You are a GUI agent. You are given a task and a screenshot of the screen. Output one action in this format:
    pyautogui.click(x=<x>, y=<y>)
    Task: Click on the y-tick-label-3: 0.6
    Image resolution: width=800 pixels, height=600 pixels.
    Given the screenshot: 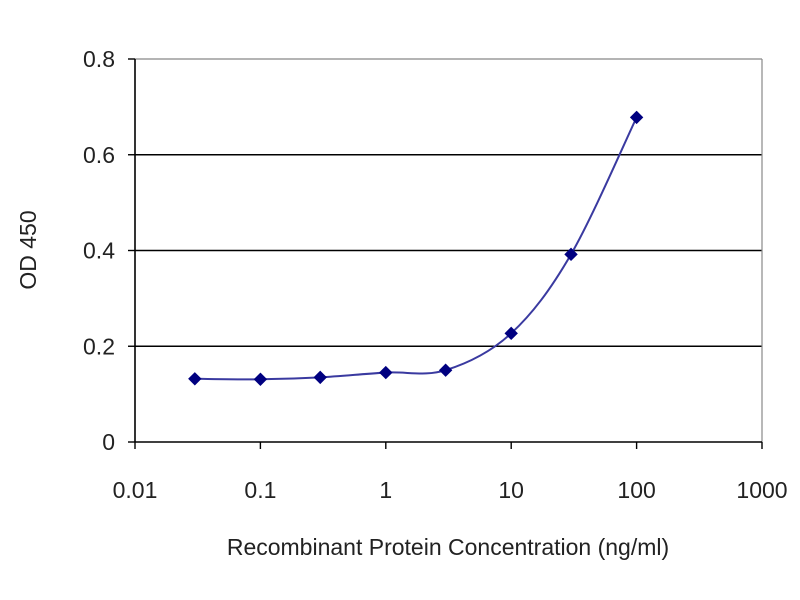 What is the action you would take?
    pyautogui.click(x=99, y=155)
    